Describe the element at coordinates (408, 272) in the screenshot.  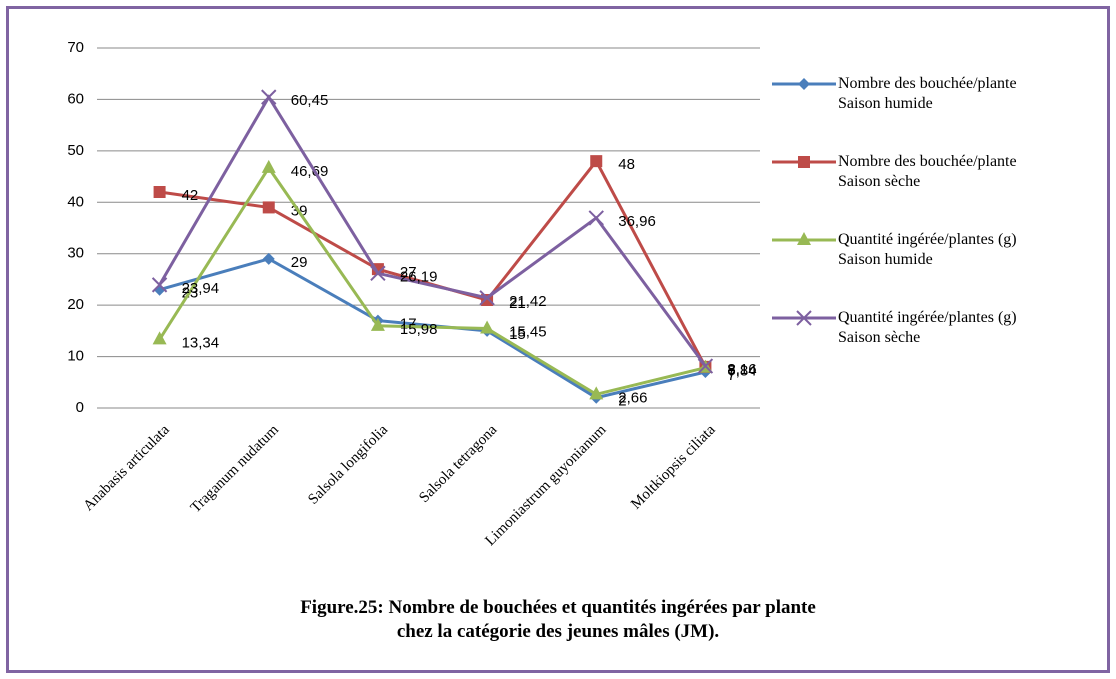
I see `data-label: 27` at that location.